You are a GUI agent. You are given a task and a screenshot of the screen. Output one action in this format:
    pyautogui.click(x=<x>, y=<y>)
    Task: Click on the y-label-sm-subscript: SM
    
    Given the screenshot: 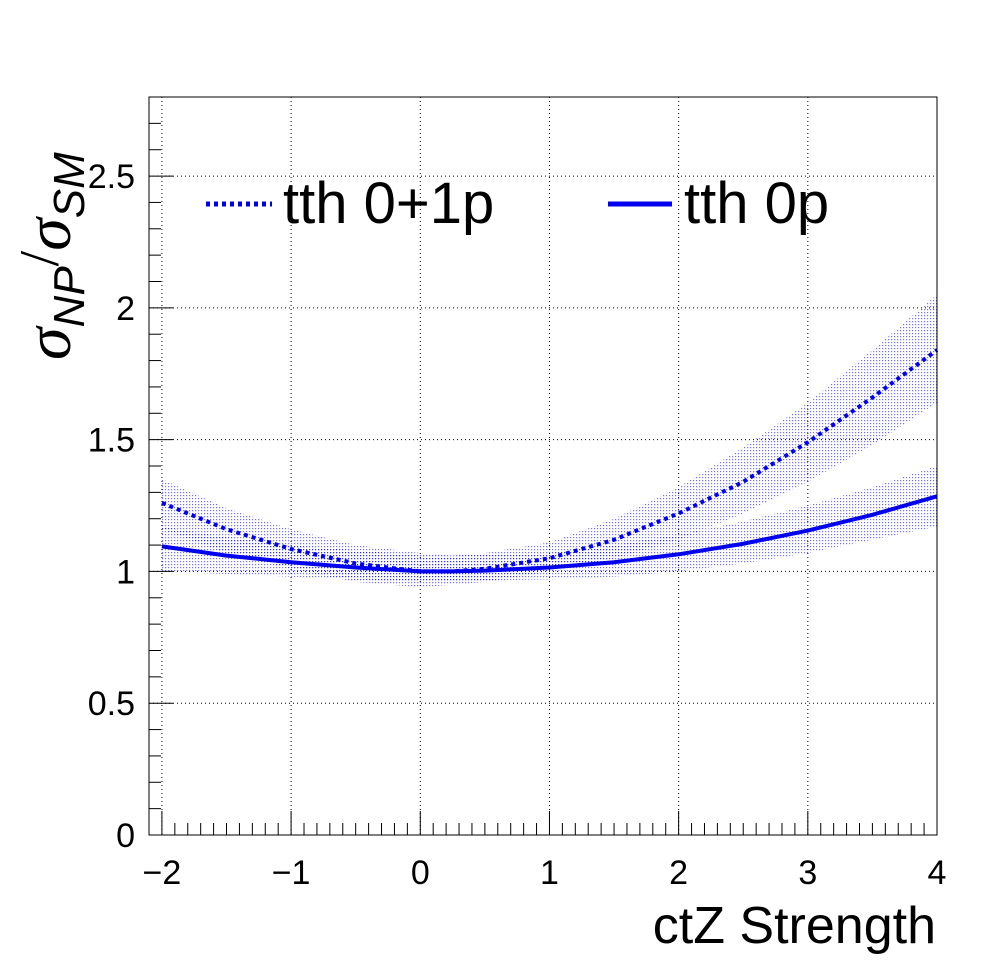 What is the action you would take?
    pyautogui.click(x=69, y=185)
    